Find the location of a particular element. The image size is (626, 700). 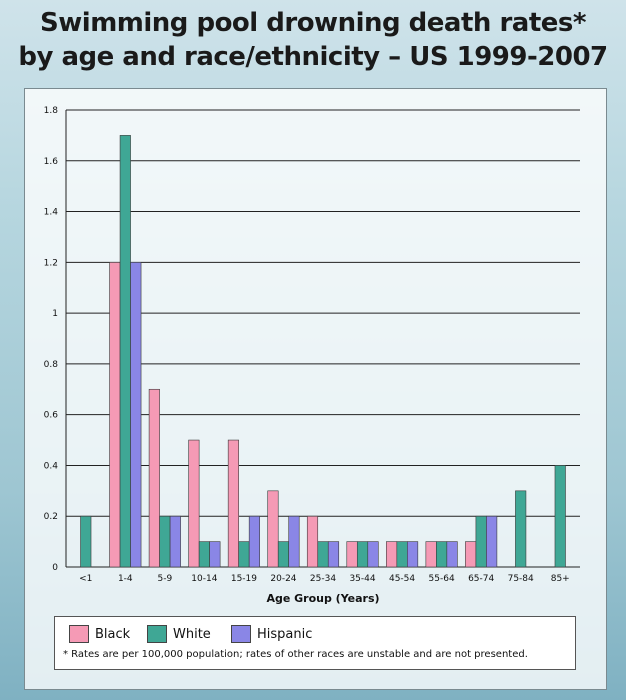

bar-white-85+ is located at coordinates (560, 516).